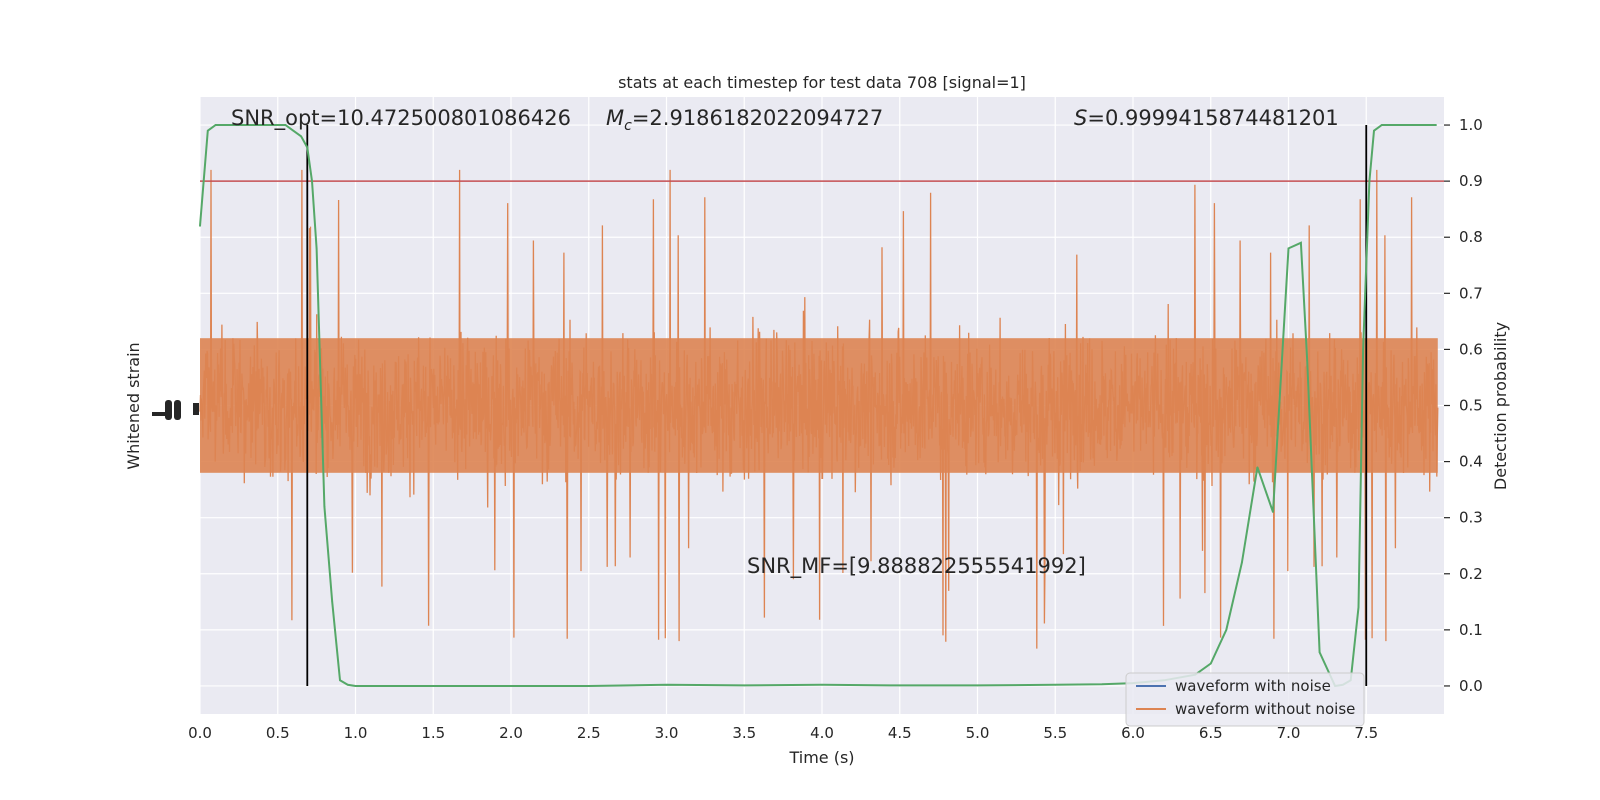  I want to click on y-tick-label-right: 0.3, so click(1471, 518).